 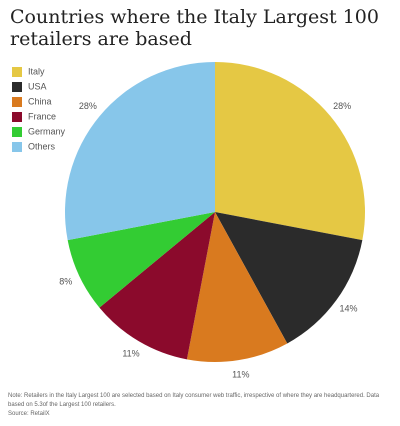 I want to click on legend-label: USA, so click(x=37, y=86).